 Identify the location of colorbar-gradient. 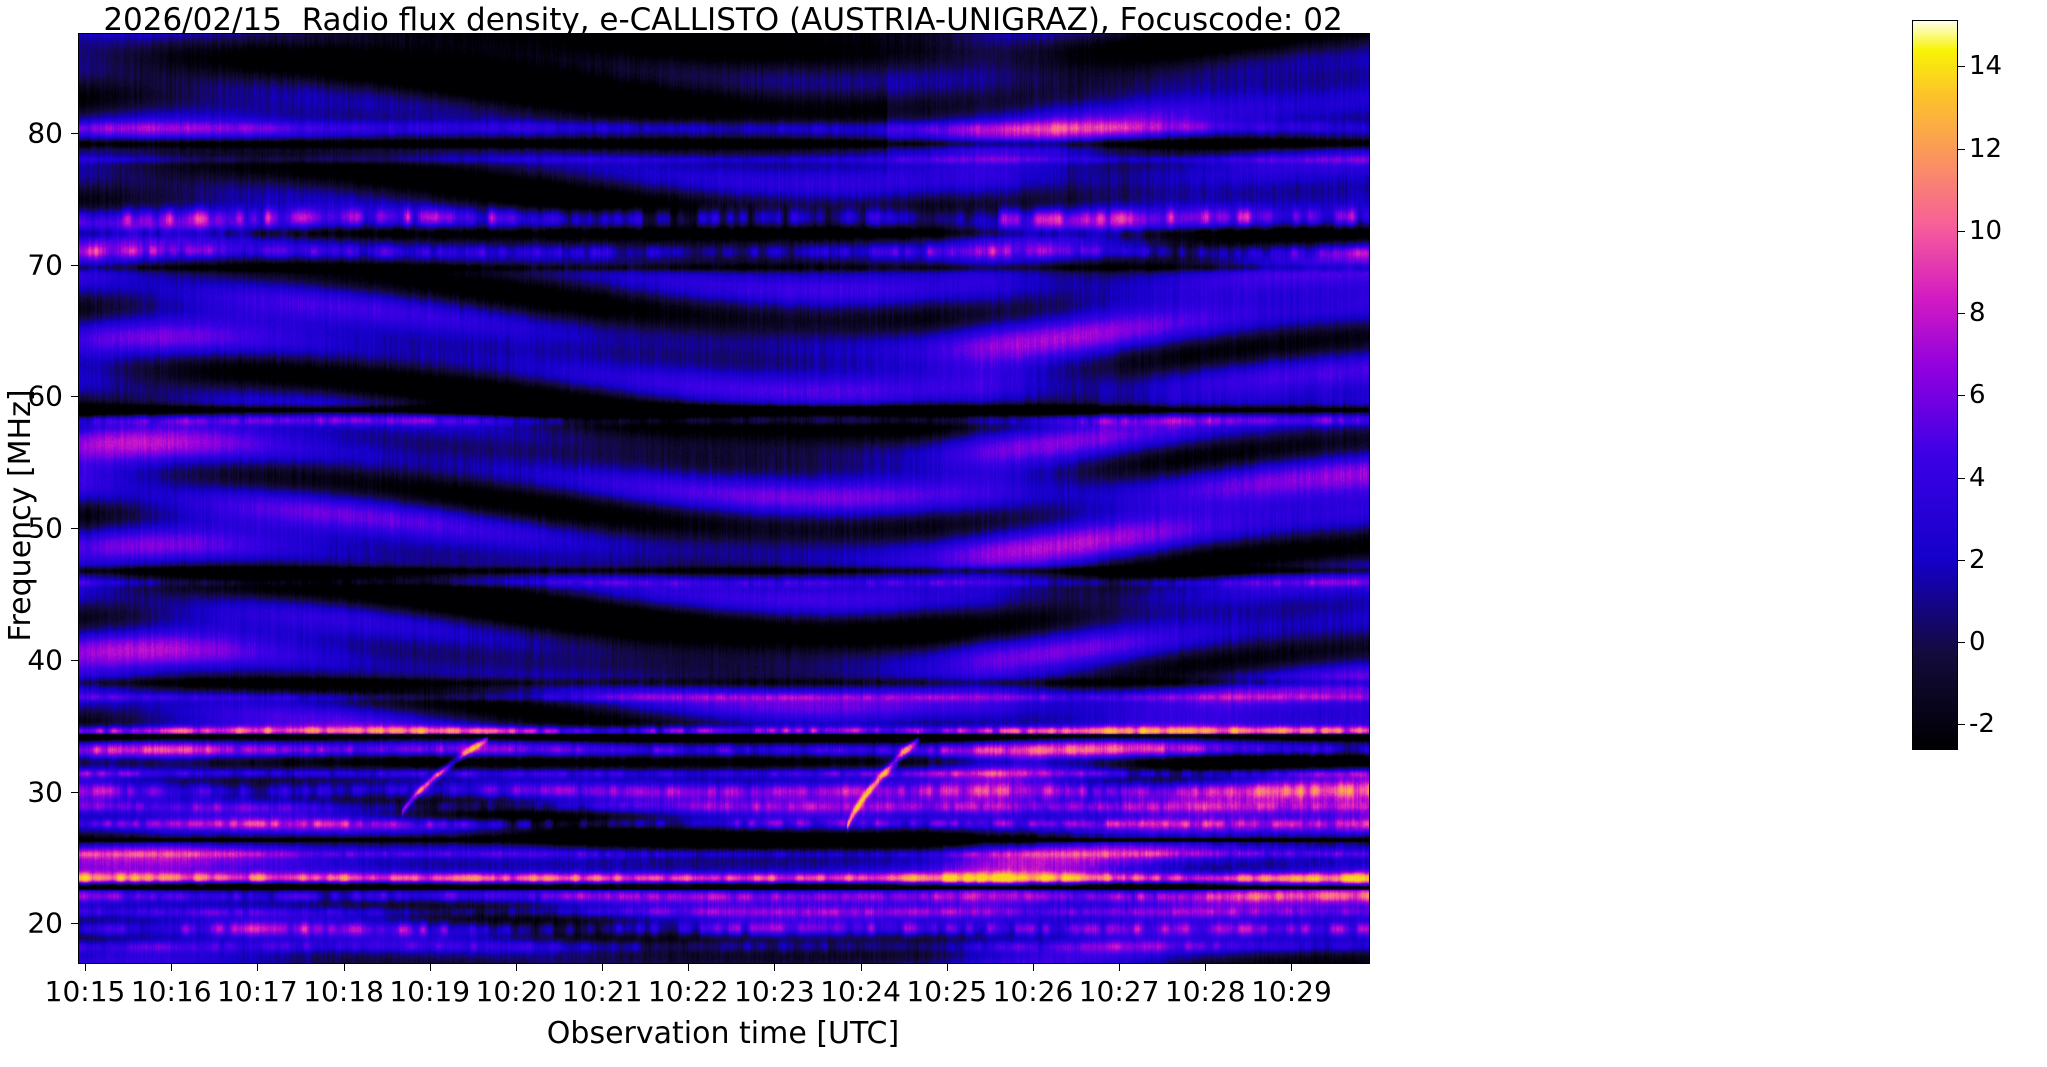
(1935, 385).